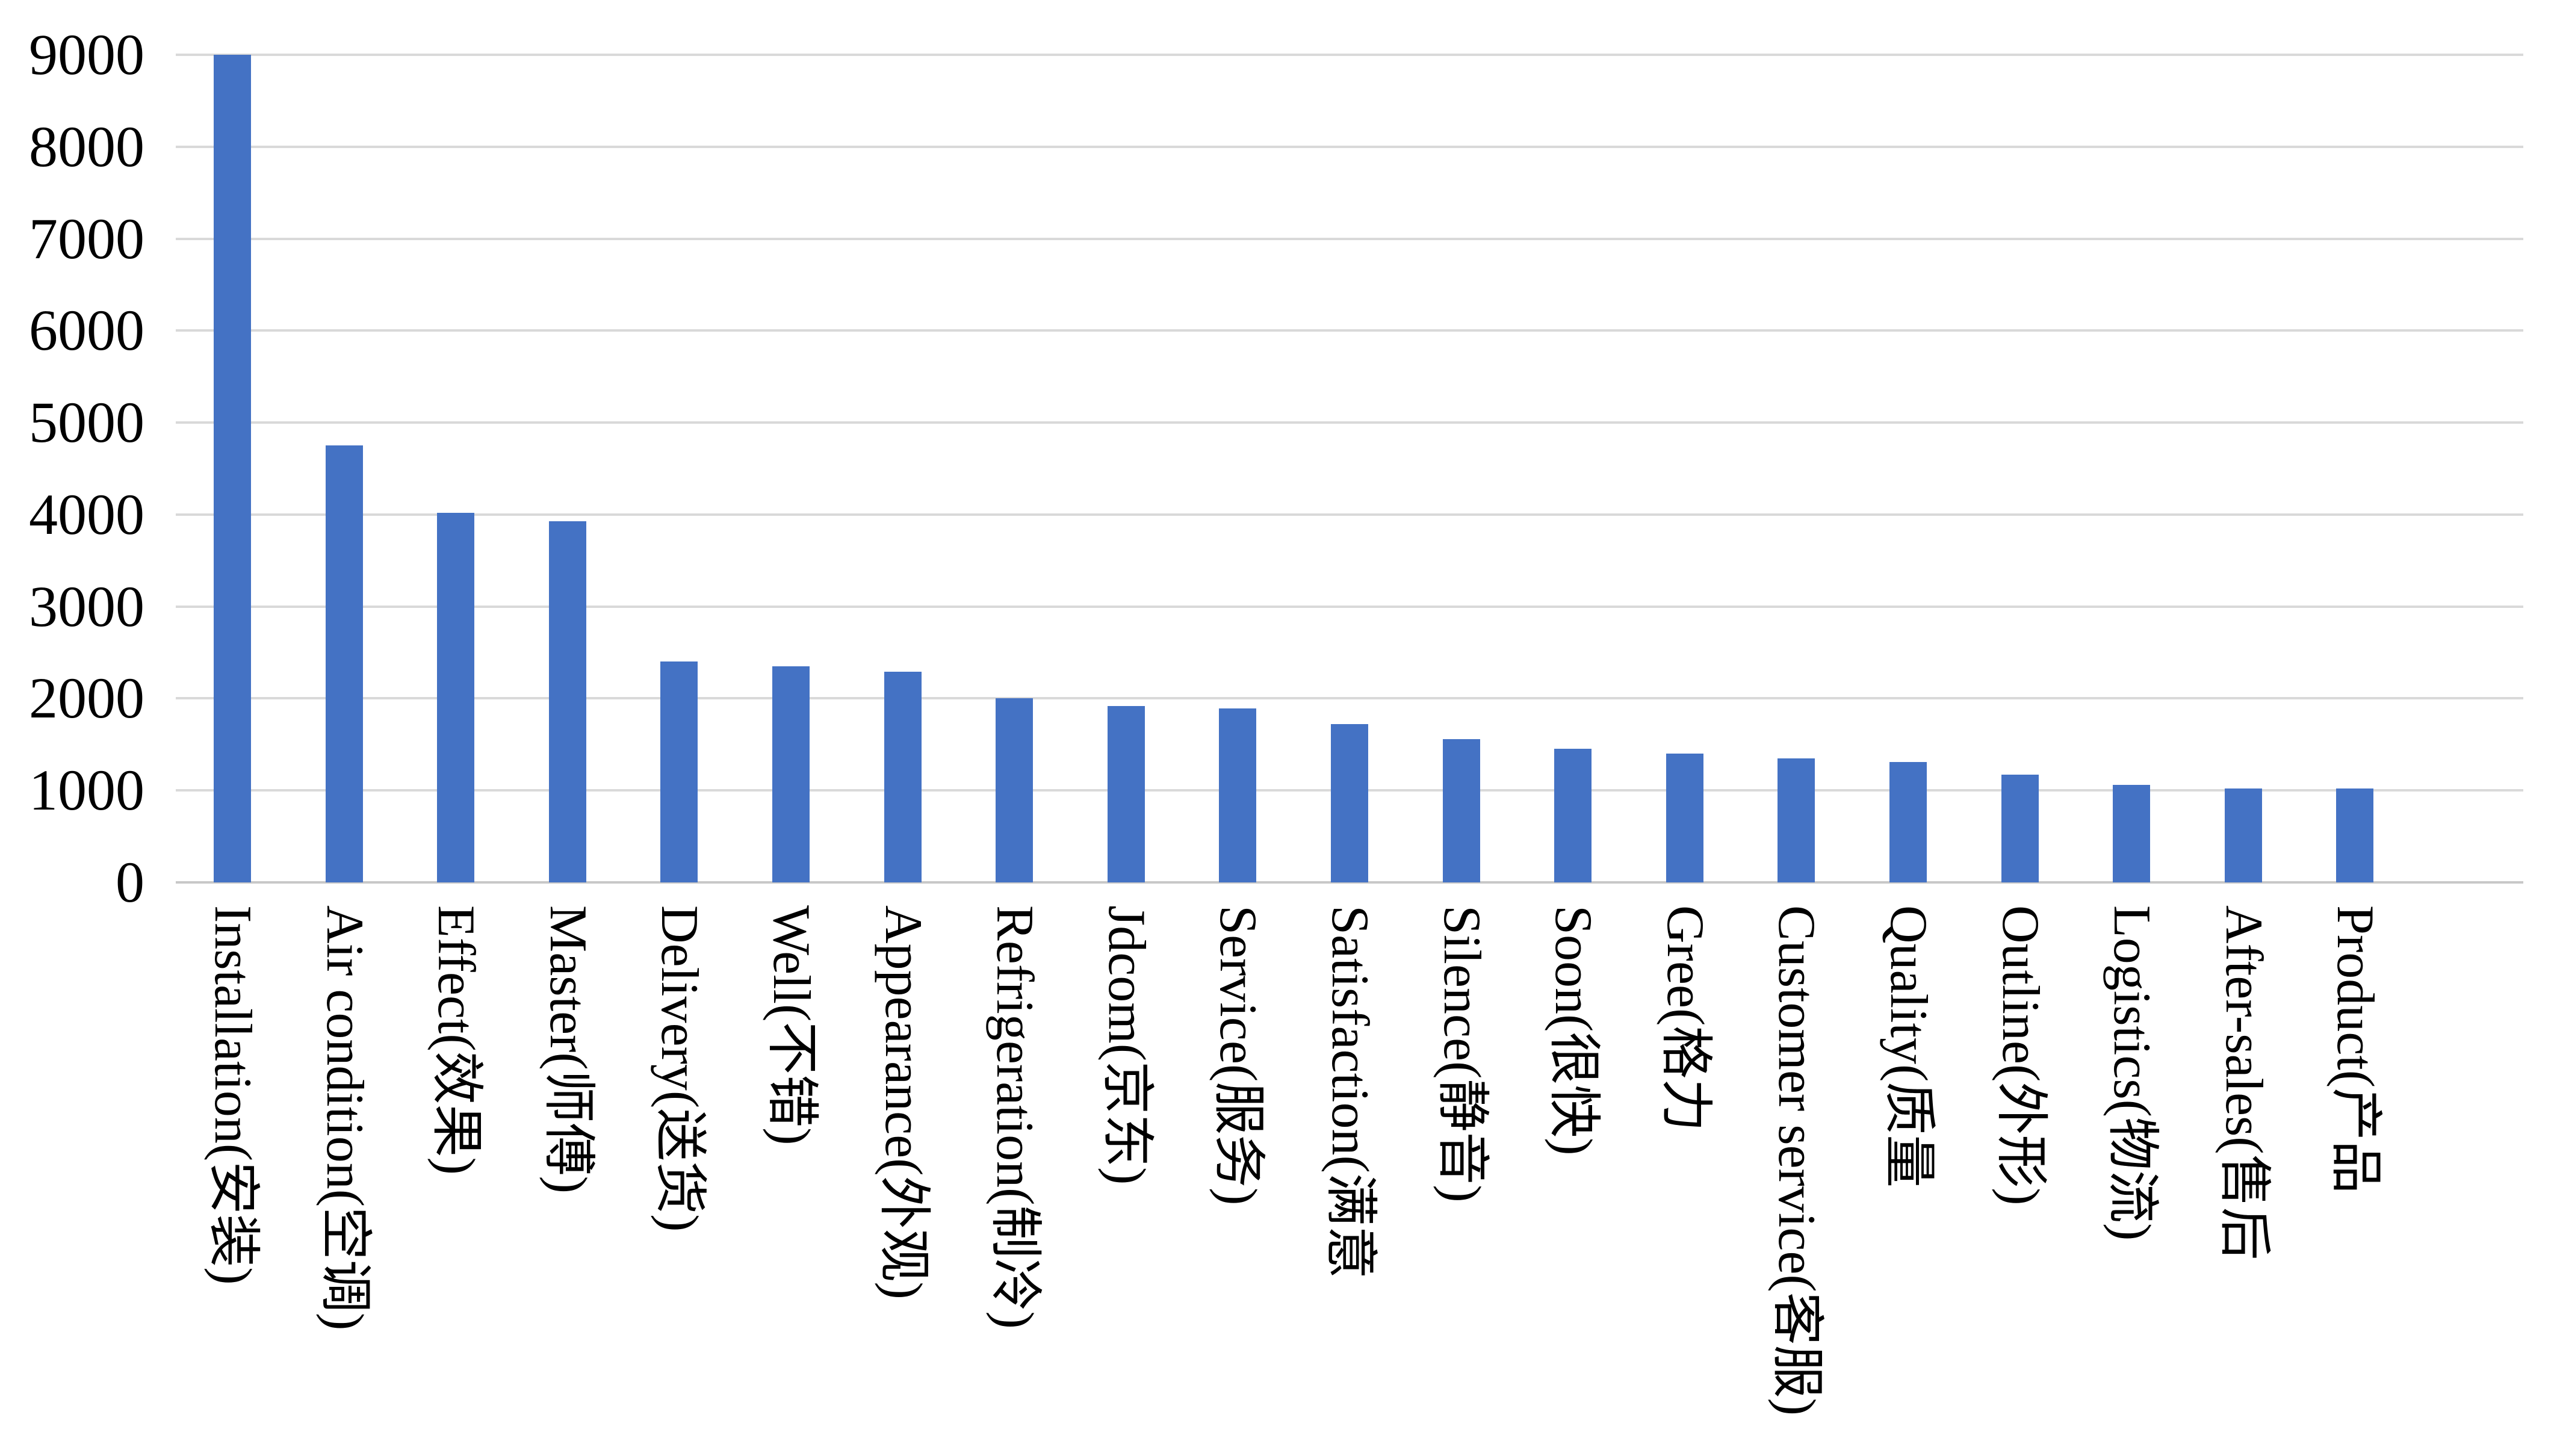 This screenshot has width=2557, height=1456. I want to click on x-axis-category-label: Refrigeration(制冷), so click(1015, 1117).